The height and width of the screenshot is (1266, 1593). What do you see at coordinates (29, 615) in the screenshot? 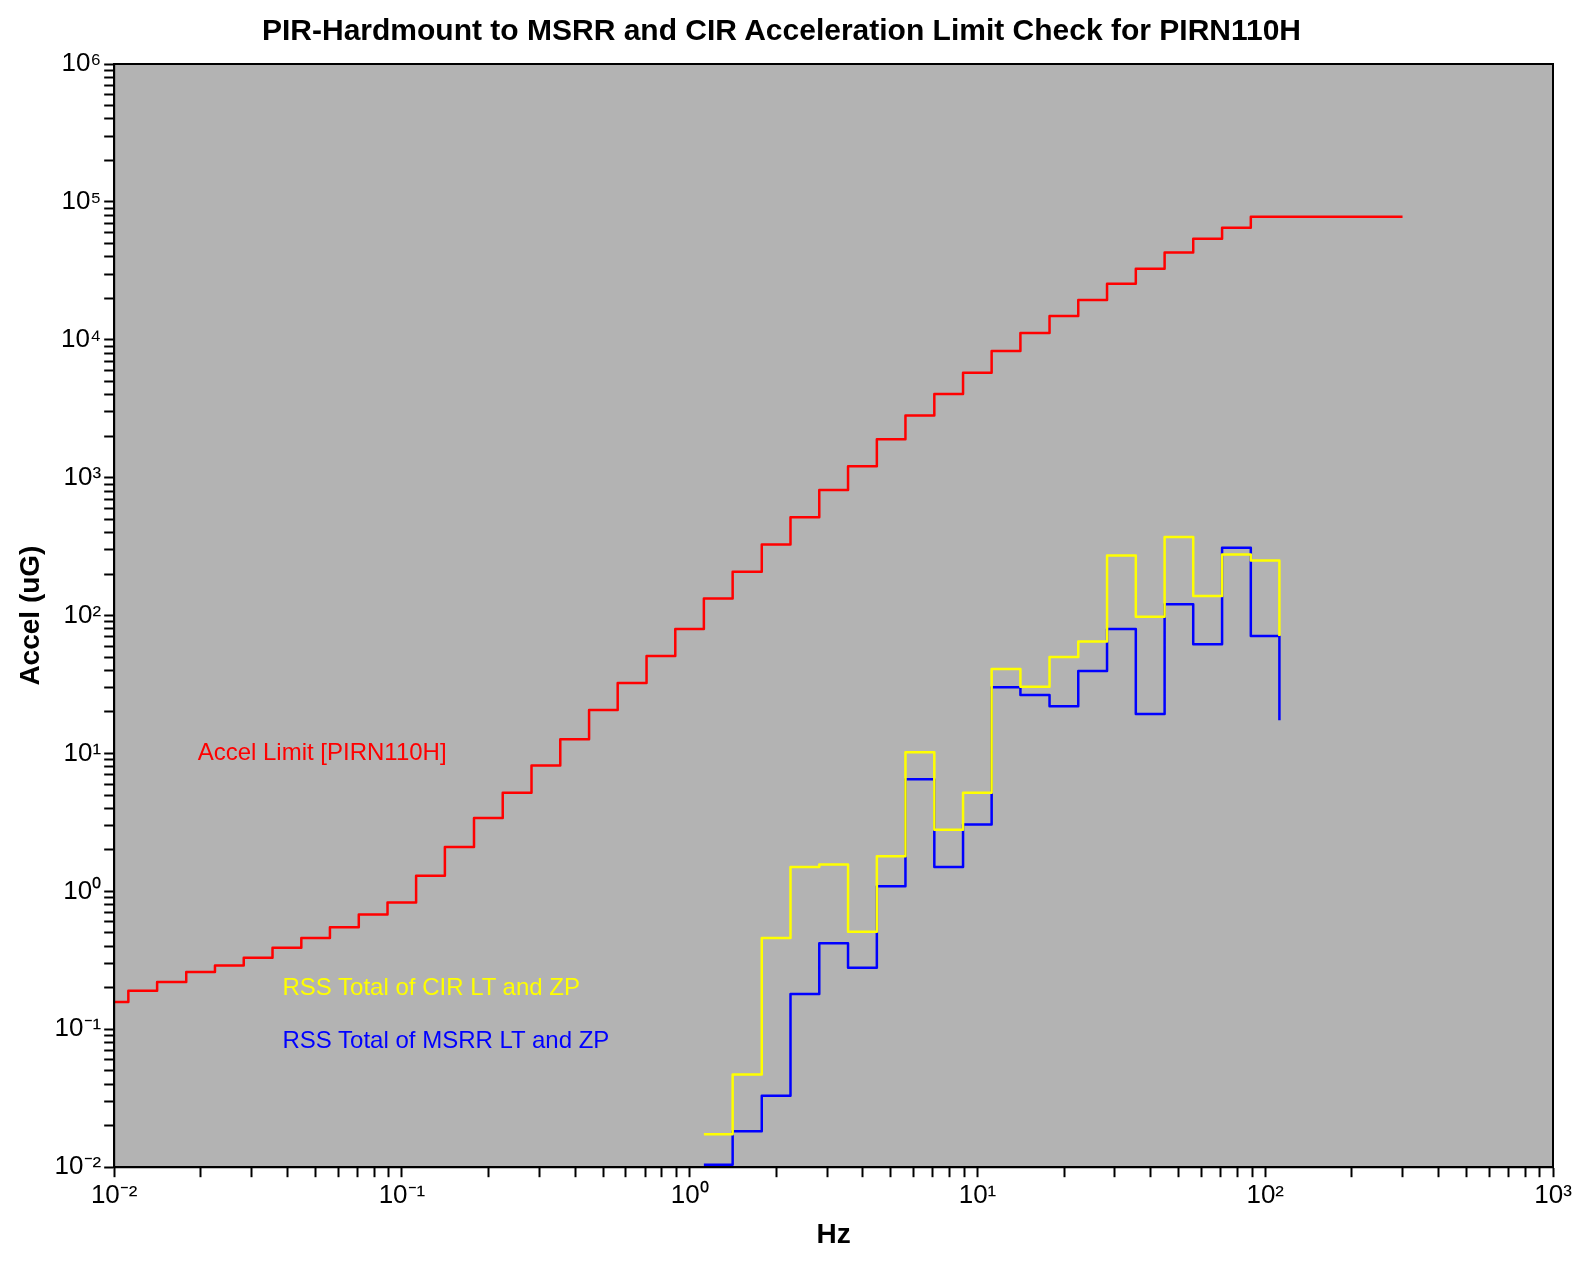
I see `y-axis-title: Accel (uG)` at bounding box center [29, 615].